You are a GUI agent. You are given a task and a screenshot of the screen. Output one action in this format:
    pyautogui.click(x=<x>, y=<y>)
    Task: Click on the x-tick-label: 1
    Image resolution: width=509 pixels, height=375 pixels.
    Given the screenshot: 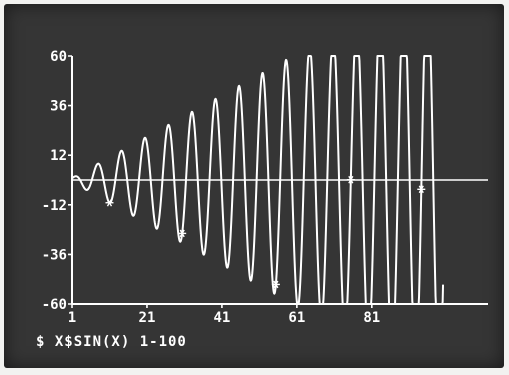 What is the action you would take?
    pyautogui.click(x=72, y=318)
    